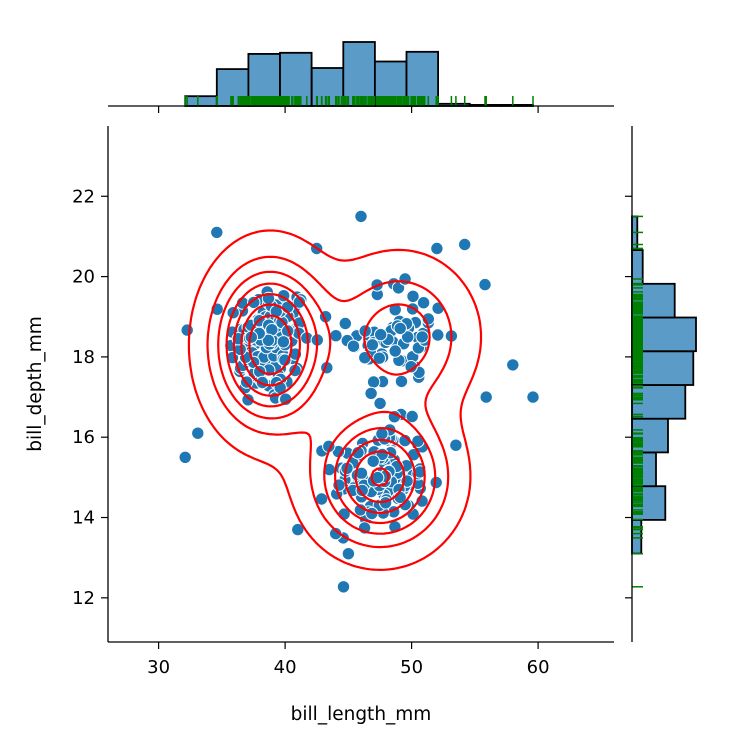 This screenshot has height=744, width=738. I want to click on x-tick-label: 60, so click(538, 667).